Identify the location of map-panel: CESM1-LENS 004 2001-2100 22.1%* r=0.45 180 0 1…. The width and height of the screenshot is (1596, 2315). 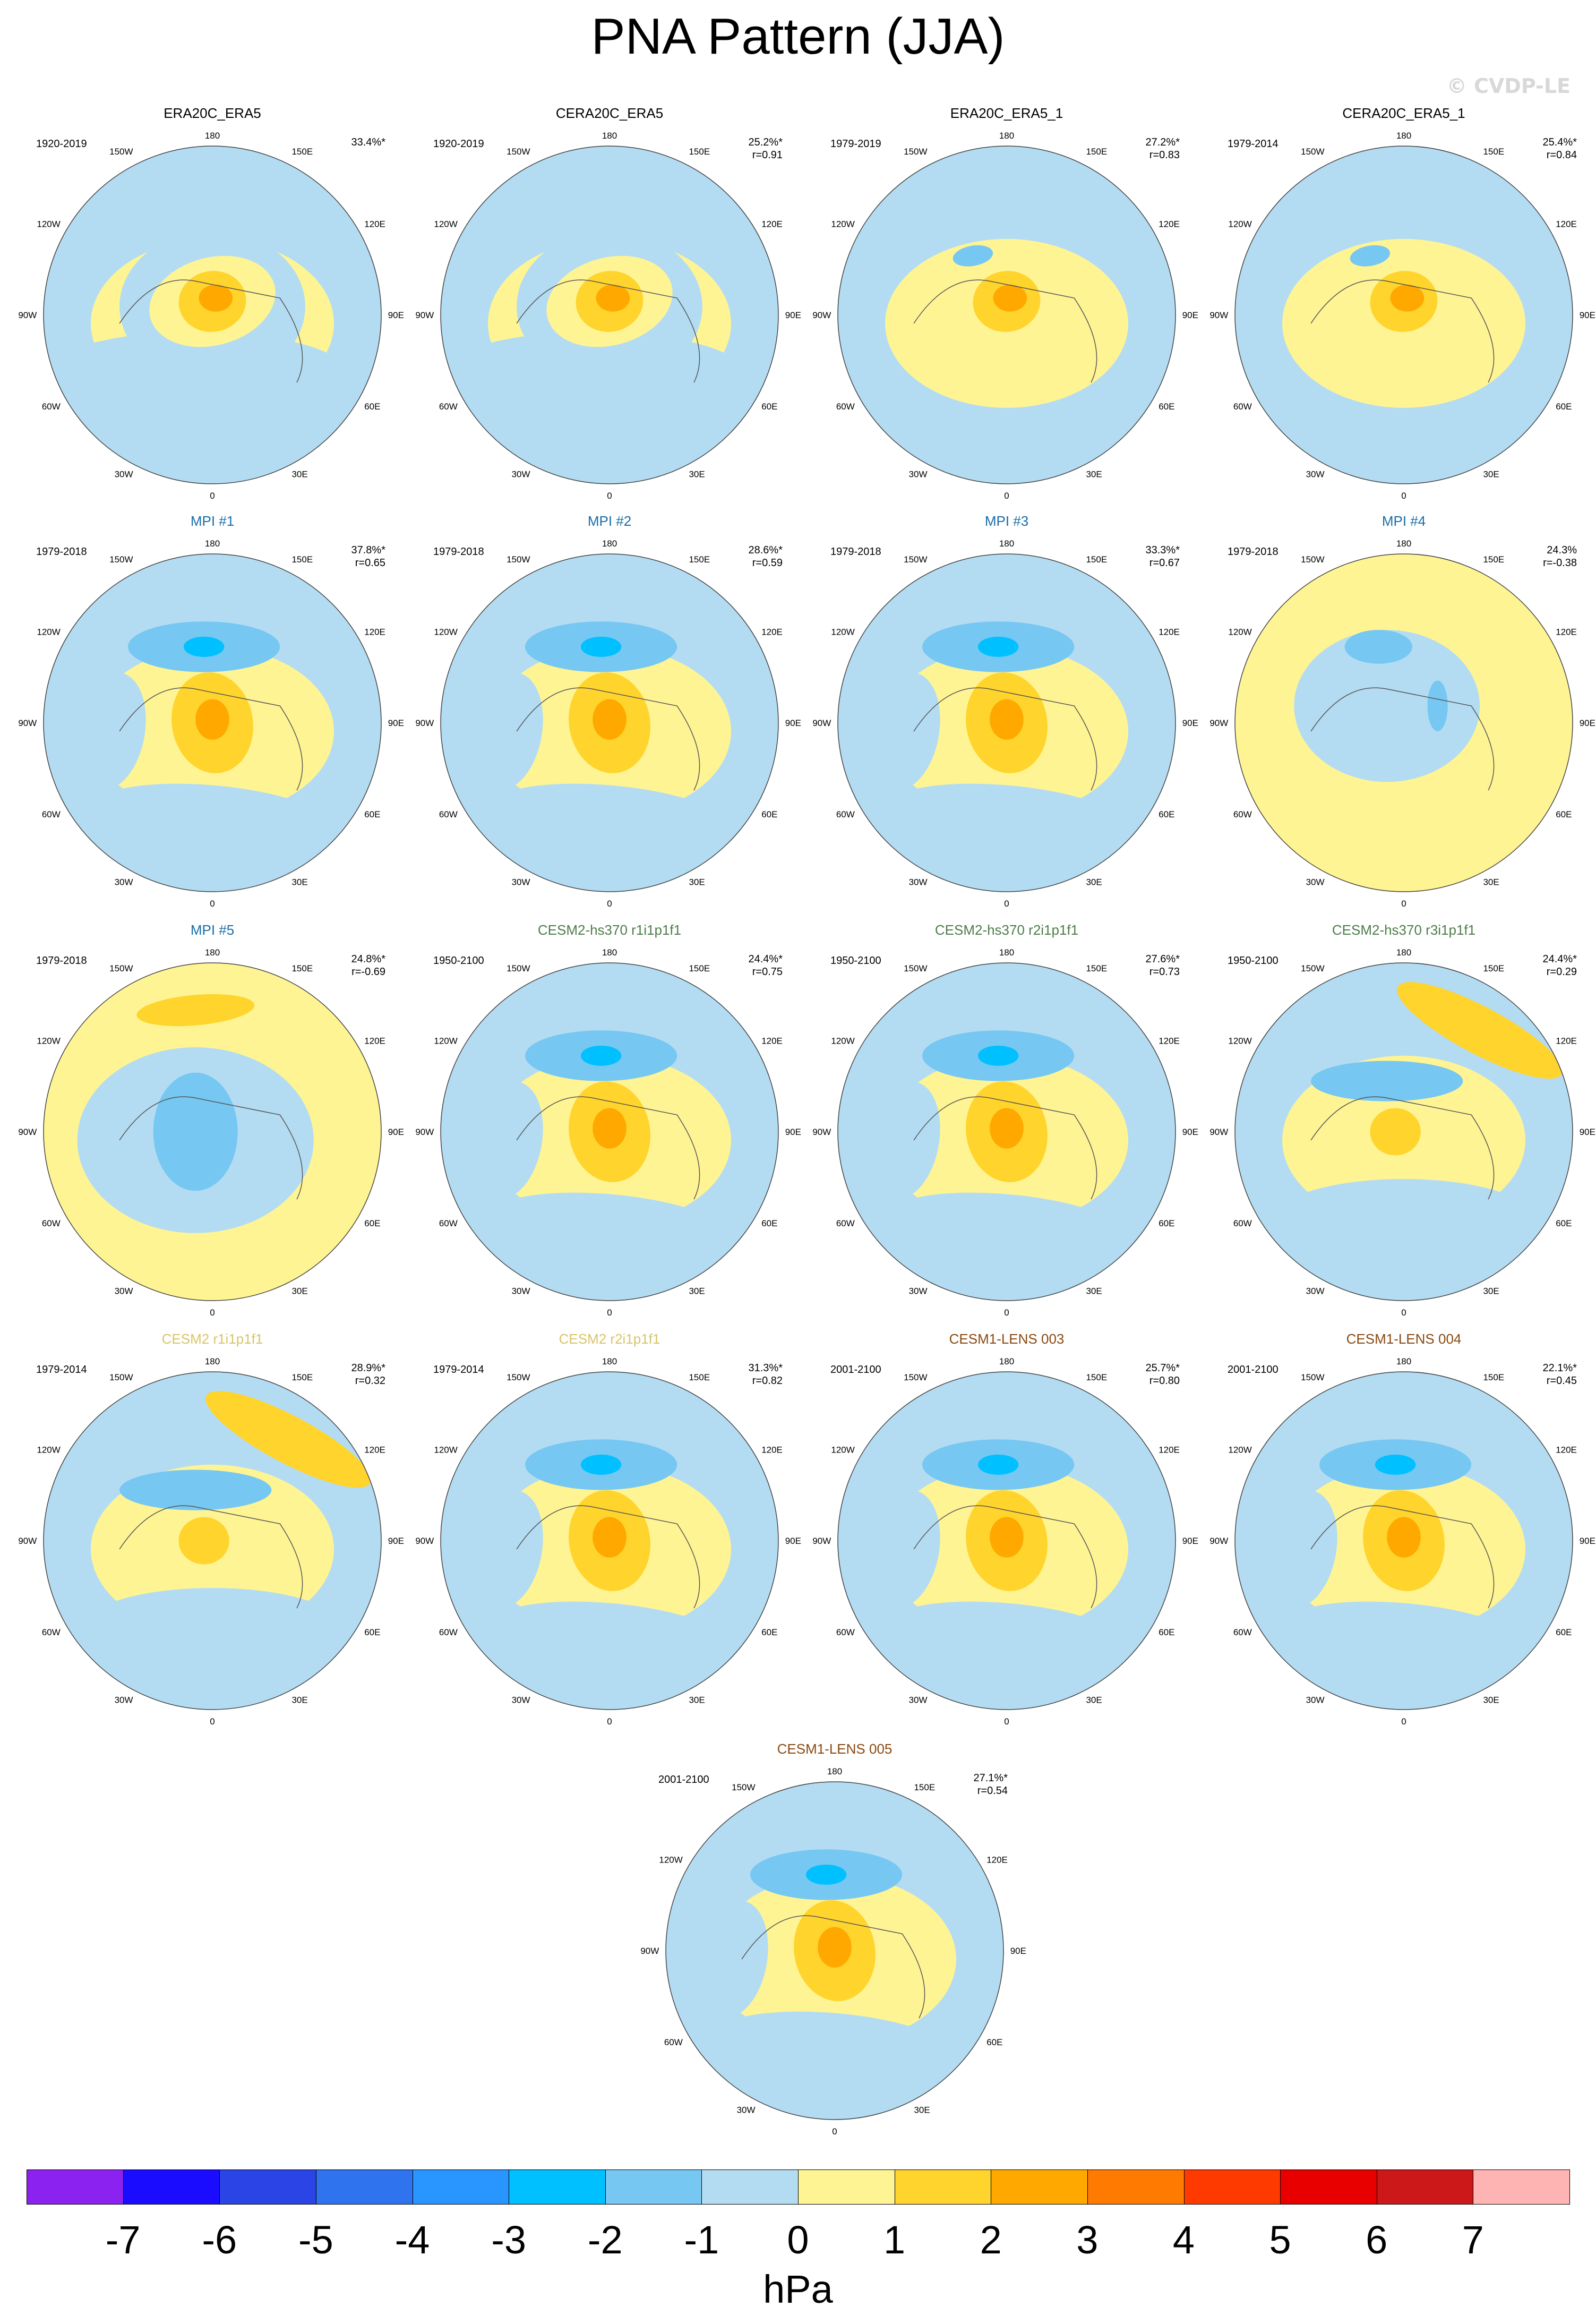
(1402, 1529).